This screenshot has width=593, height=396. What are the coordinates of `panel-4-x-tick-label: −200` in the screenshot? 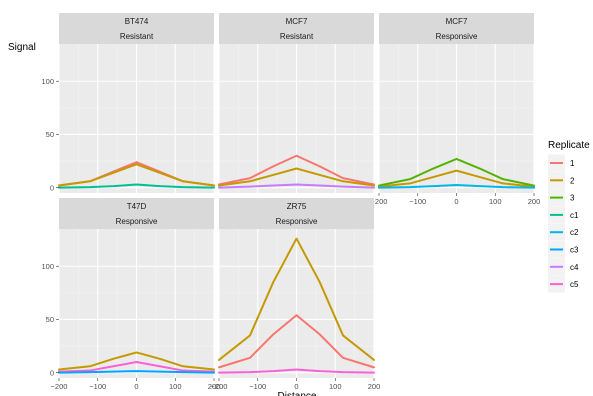 It's located at (59, 386).